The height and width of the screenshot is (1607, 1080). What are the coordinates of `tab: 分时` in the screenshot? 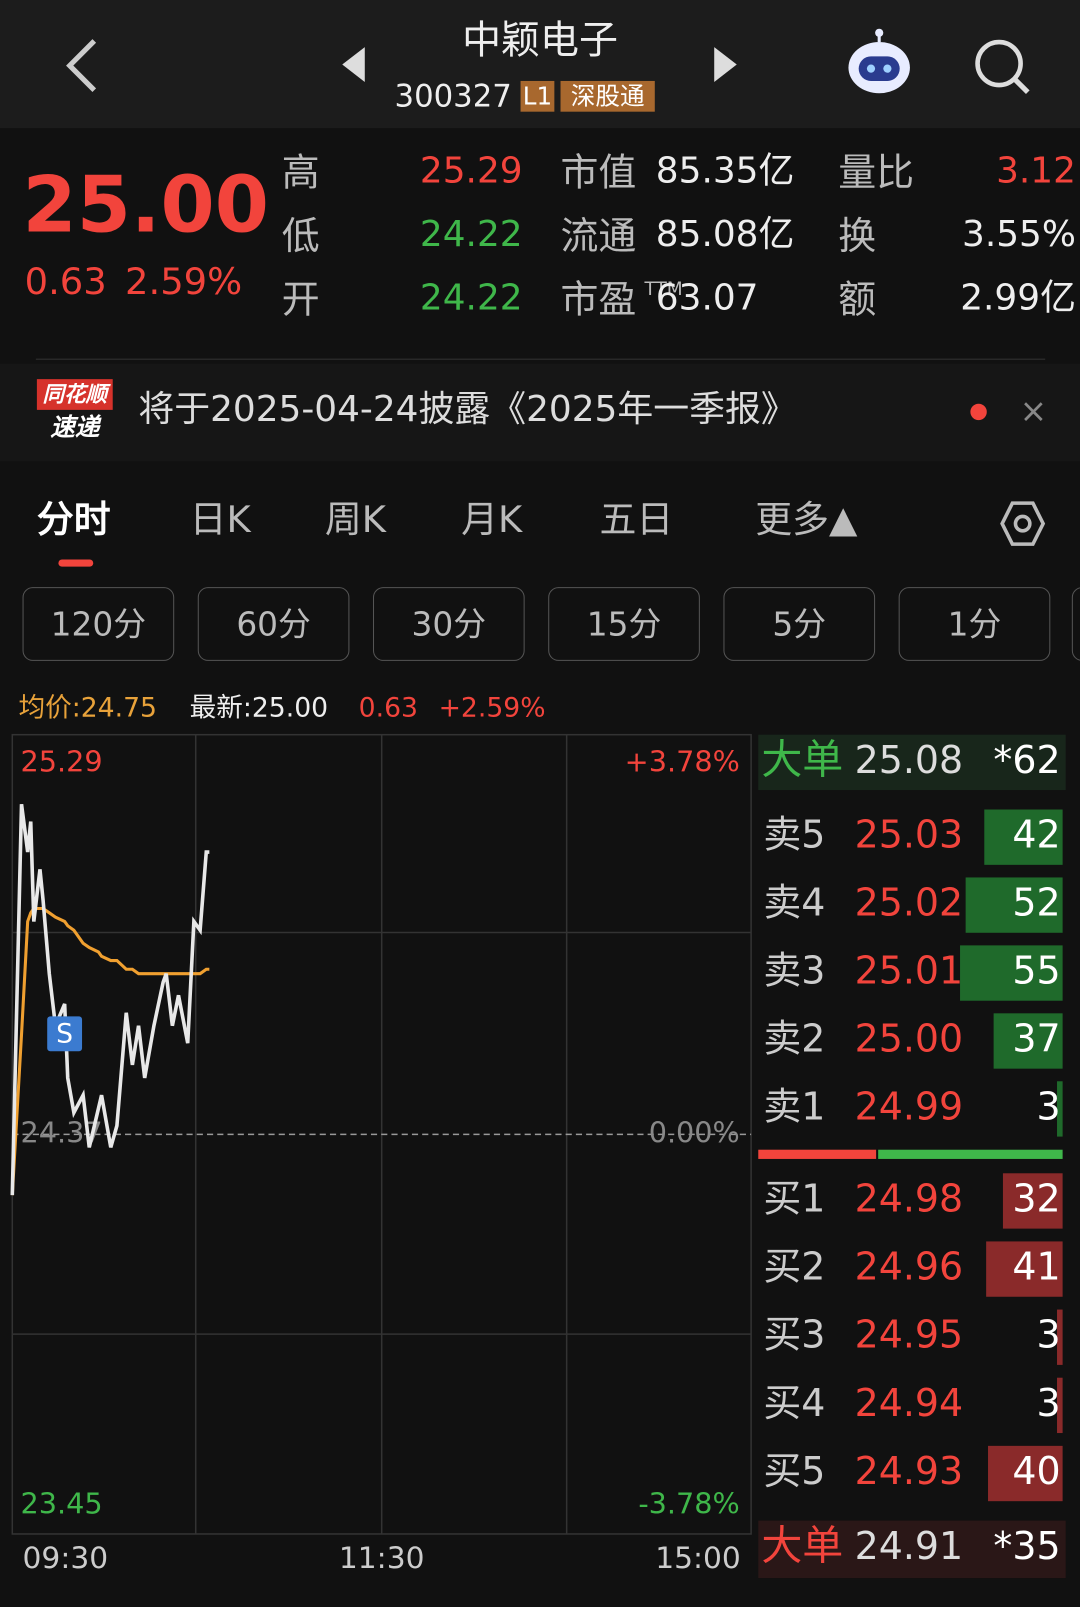 It's located at (73, 520).